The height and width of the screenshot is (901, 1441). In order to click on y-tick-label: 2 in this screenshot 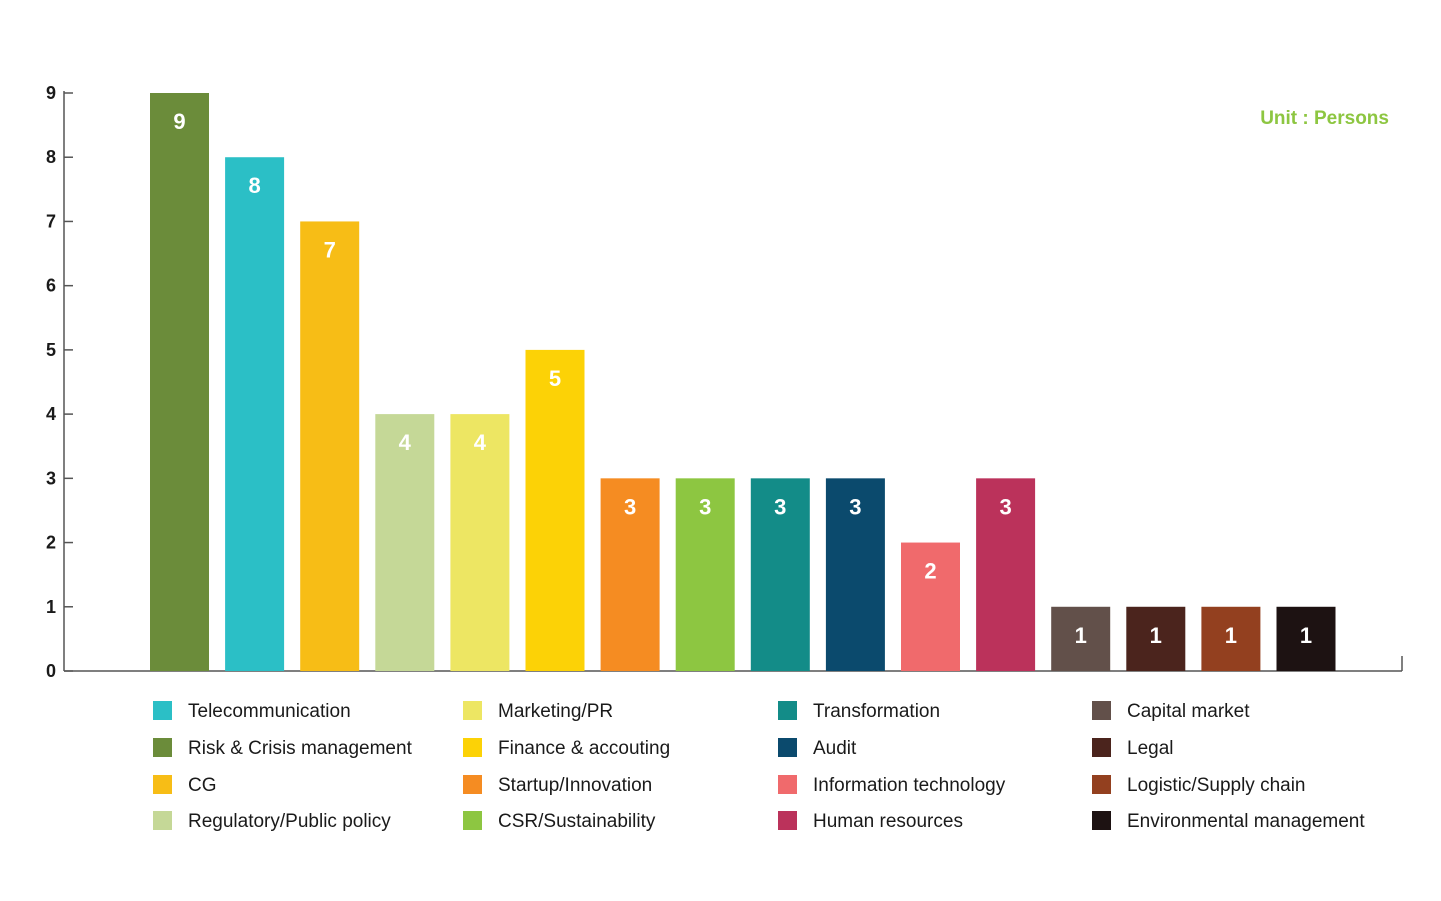, I will do `click(51, 543)`.